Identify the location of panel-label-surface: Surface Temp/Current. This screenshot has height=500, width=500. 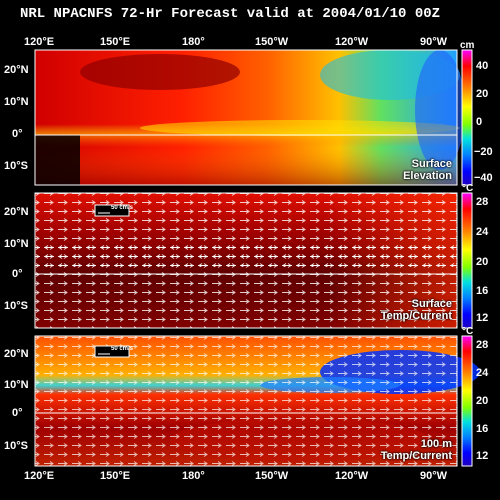
(416, 310).